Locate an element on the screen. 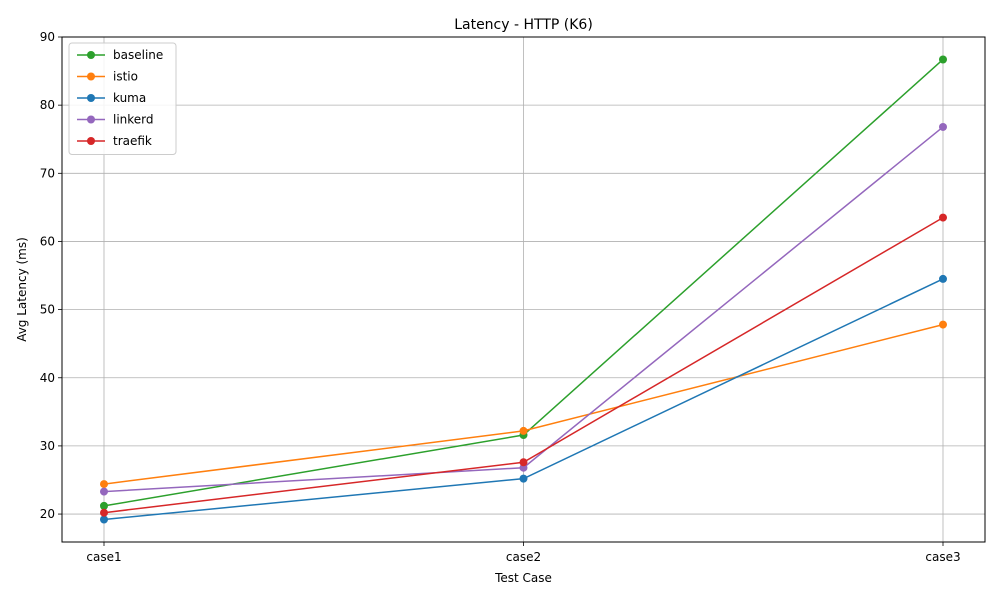 Image resolution: width=1000 pixels, height=600 pixels. legend-label: linkerd is located at coordinates (133, 120).